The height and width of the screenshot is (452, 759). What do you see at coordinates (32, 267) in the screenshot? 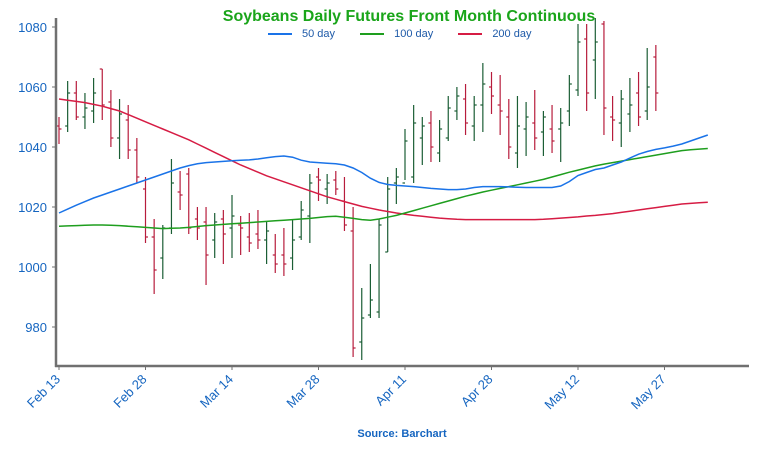
I see `y-tick-label: 1000` at bounding box center [32, 267].